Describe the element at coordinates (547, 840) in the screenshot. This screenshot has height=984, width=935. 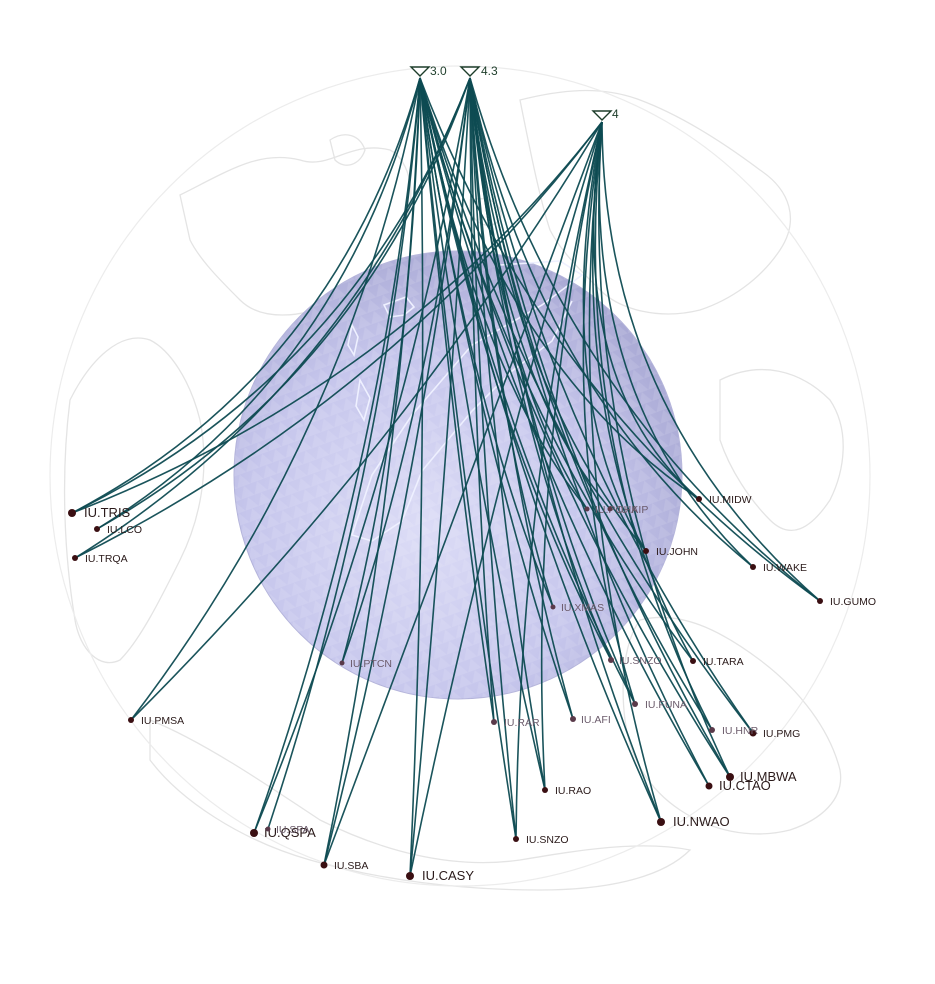
I see `station-label-8: IU.SNZO` at that location.